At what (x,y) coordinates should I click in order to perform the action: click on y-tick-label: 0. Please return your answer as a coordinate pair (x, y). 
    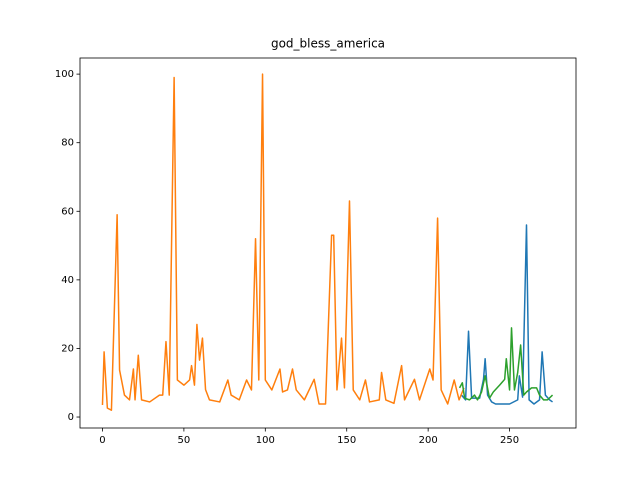
    Looking at the image, I should click on (71, 417).